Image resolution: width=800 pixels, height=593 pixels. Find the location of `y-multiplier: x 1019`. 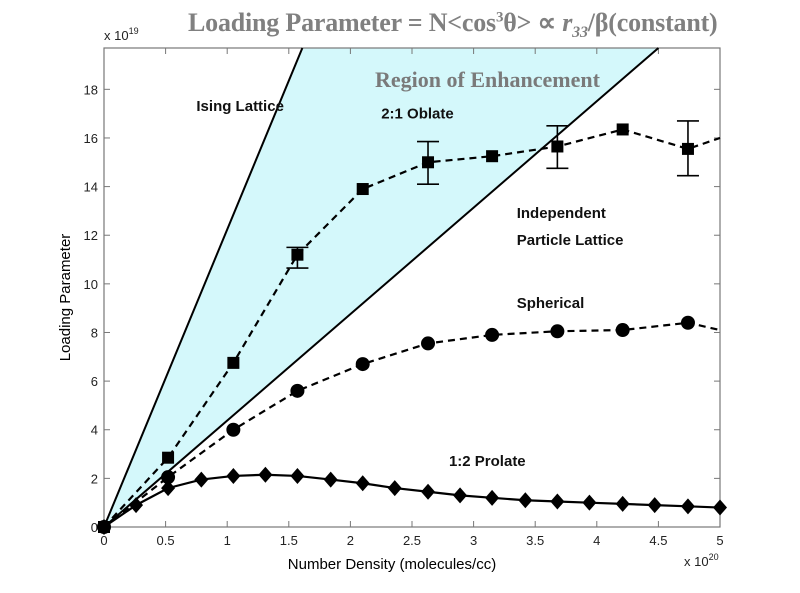

y-multiplier: x 1019 is located at coordinates (121, 34).